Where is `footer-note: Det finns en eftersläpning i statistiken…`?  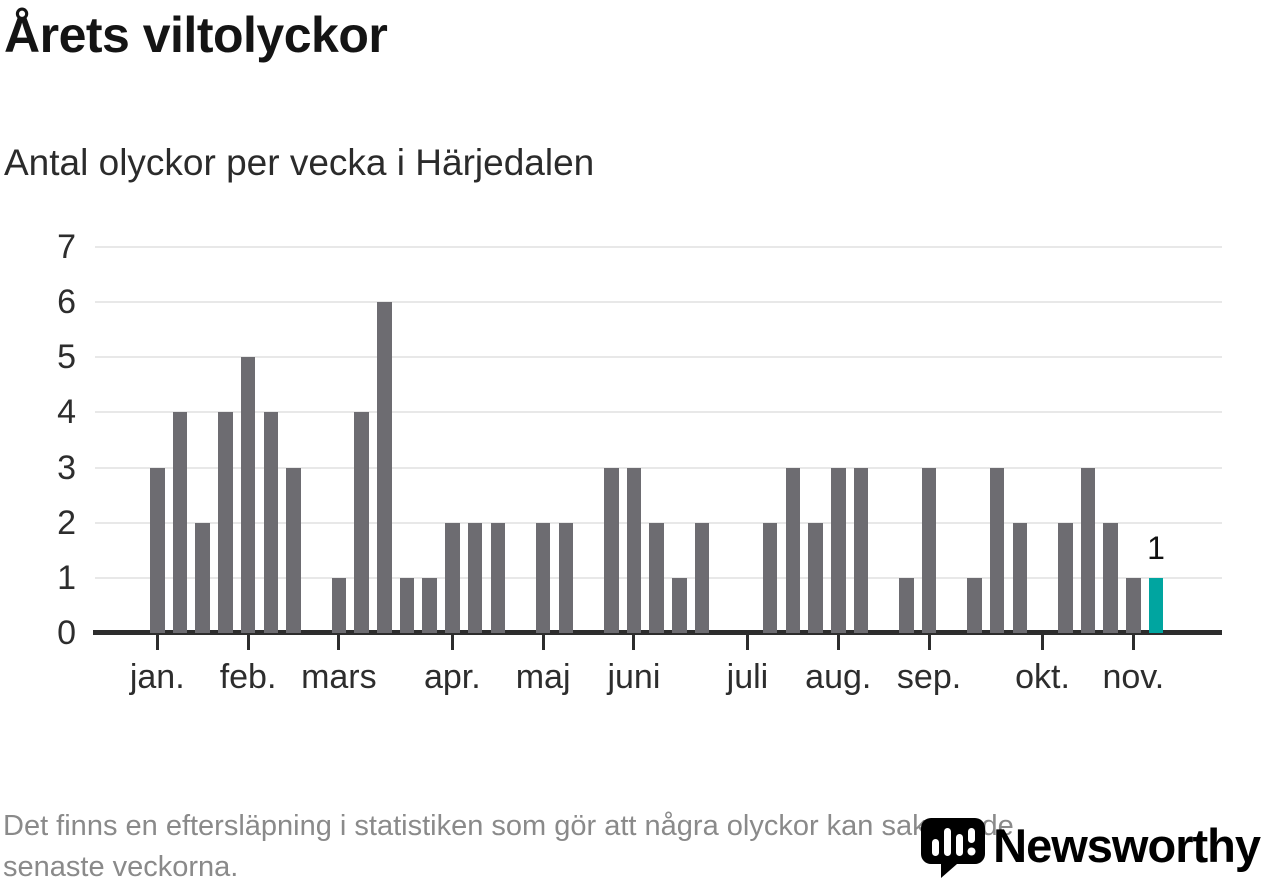
footer-note: Det finns en eftersläpning i statistiken… is located at coordinates (508, 842).